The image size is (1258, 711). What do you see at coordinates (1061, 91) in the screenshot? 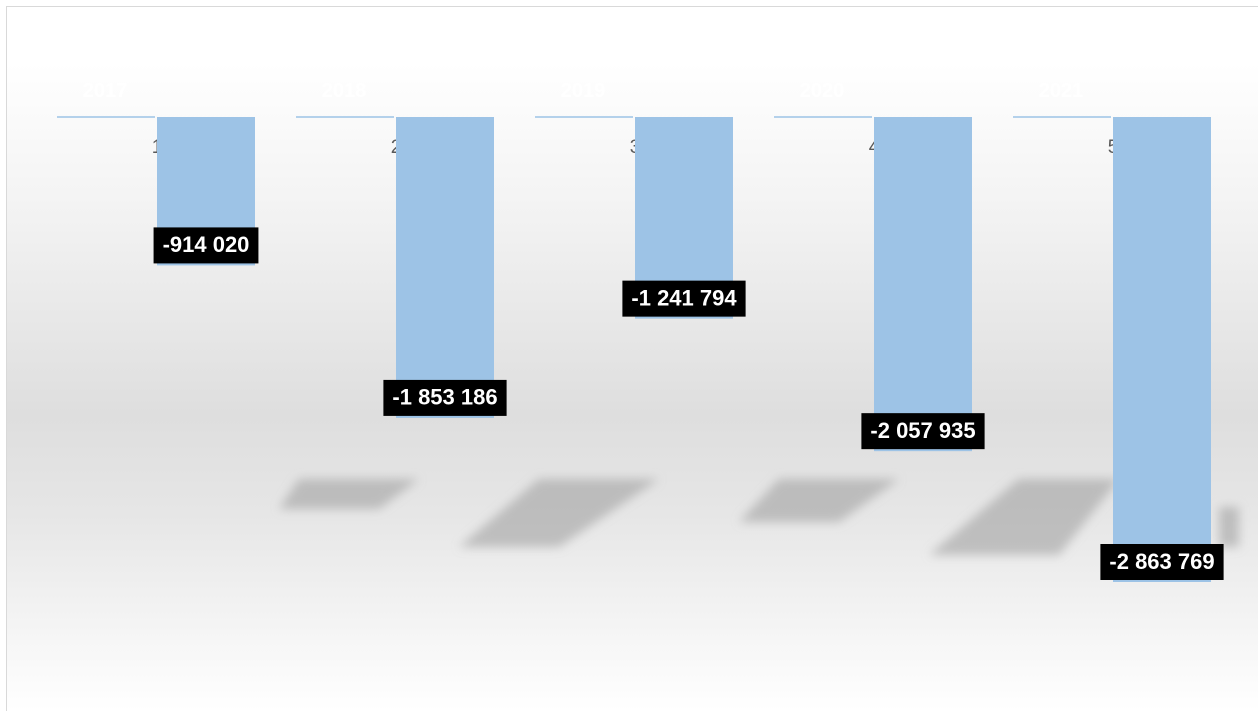
I see `year-tick-label: 2021` at bounding box center [1061, 91].